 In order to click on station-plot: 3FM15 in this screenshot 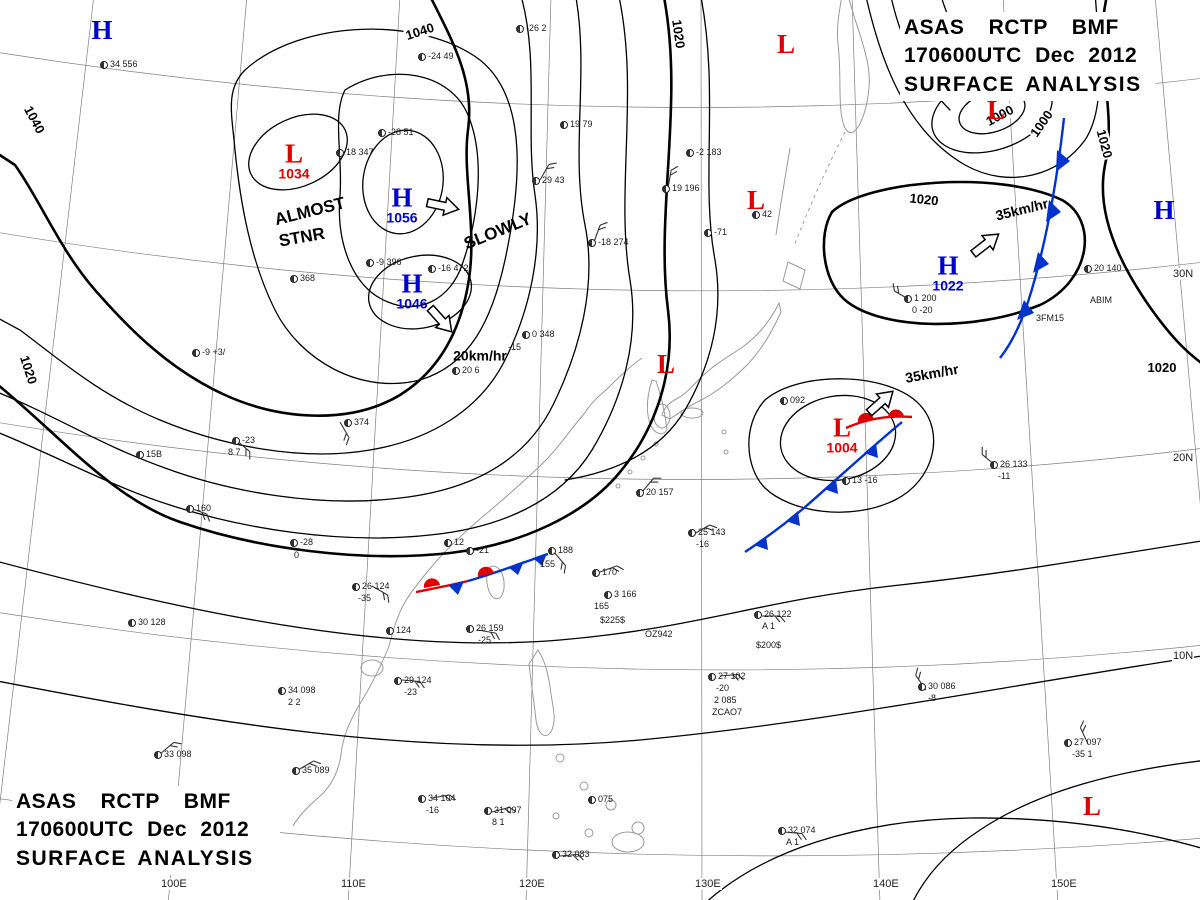, I will do `click(1050, 318)`.